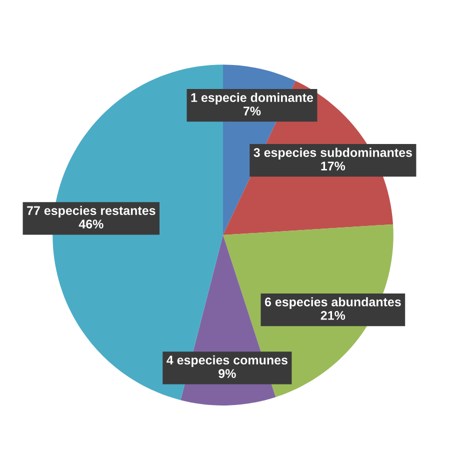  Describe the element at coordinates (252, 111) in the screenshot. I see `data-label: 7%` at that location.